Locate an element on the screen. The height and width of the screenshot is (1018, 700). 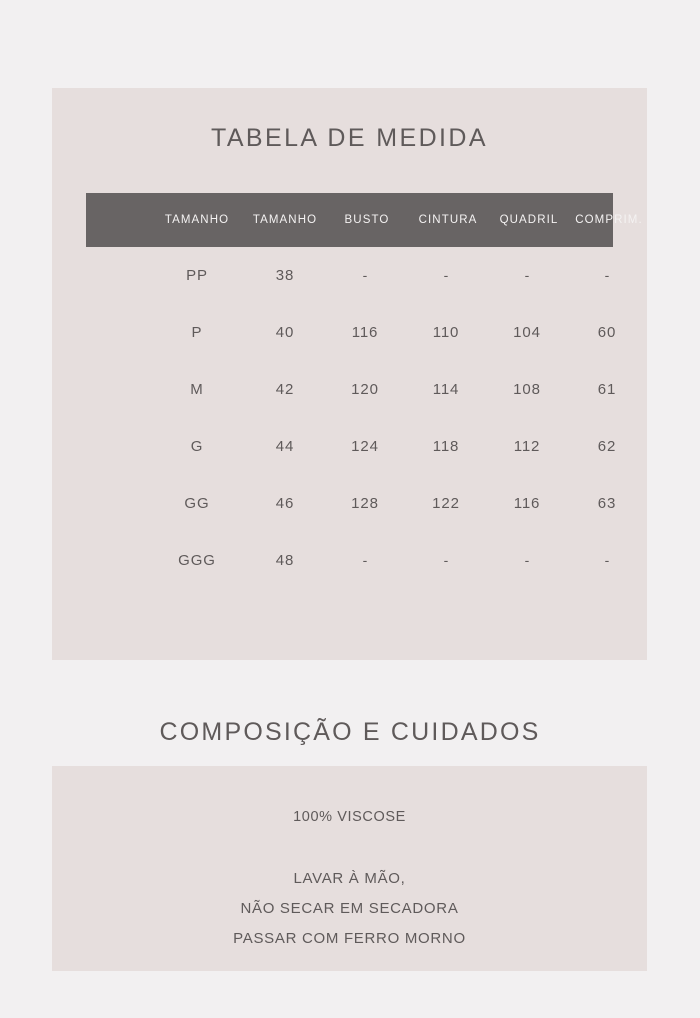
table-row: P 40 116 110 104 60 is located at coordinates (351, 332).